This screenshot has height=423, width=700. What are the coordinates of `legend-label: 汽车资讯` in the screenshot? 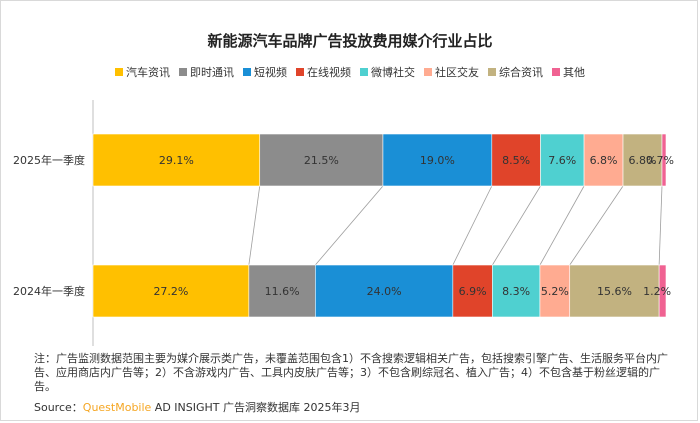 It's located at (148, 72).